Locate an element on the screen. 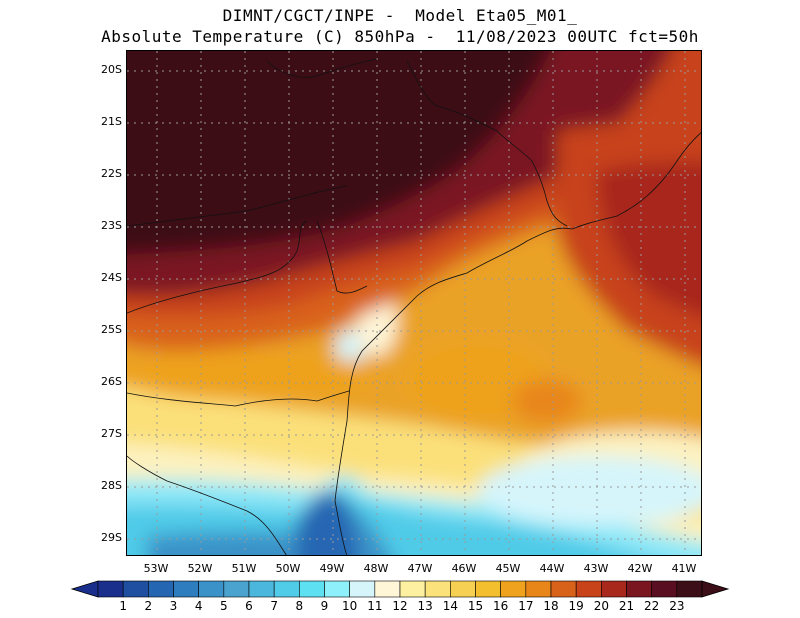  colorbar-label: 8 is located at coordinates (299, 606).